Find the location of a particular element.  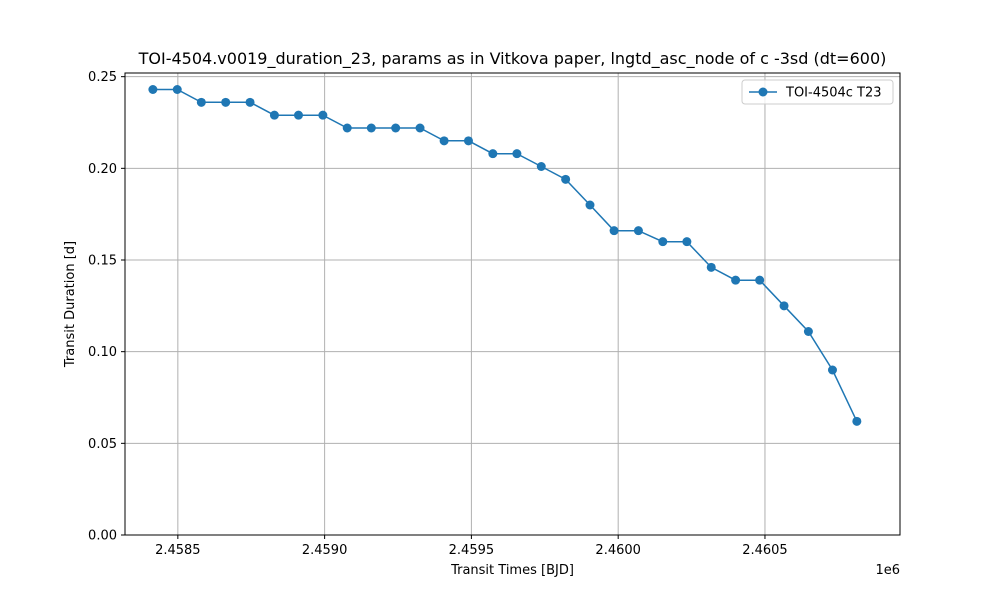

y-tick-label: 0.10 is located at coordinates (102, 352).